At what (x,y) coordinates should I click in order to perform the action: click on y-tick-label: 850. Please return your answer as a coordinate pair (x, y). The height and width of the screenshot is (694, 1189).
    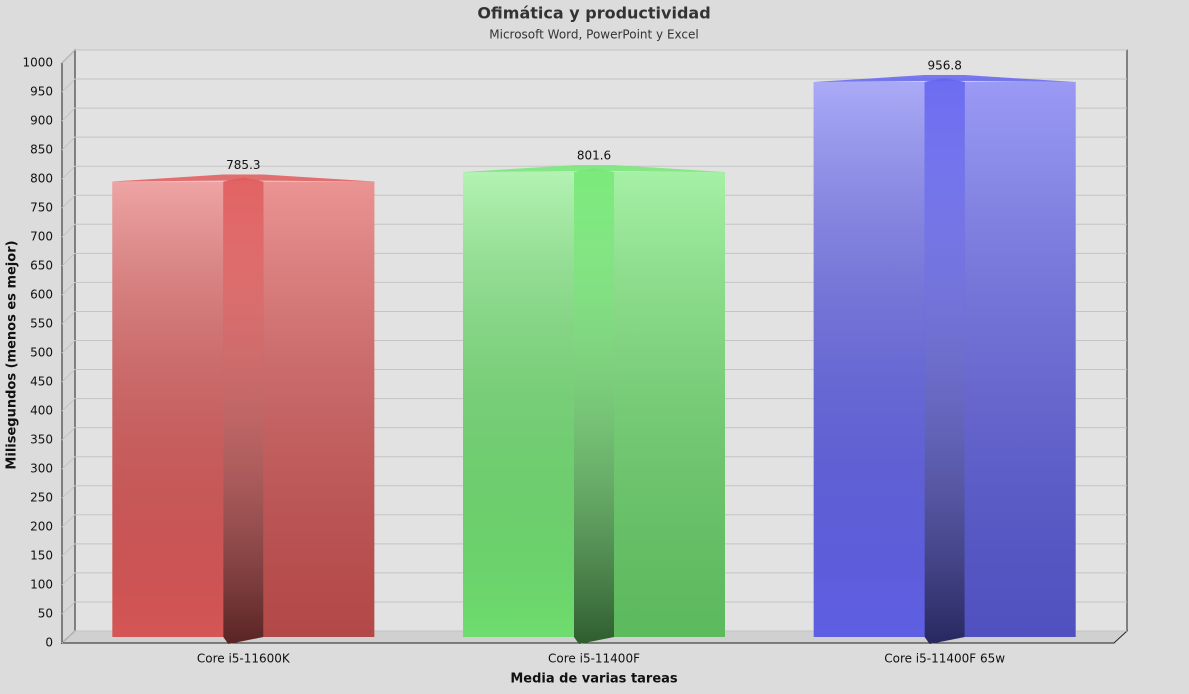
    Looking at the image, I should click on (41, 150).